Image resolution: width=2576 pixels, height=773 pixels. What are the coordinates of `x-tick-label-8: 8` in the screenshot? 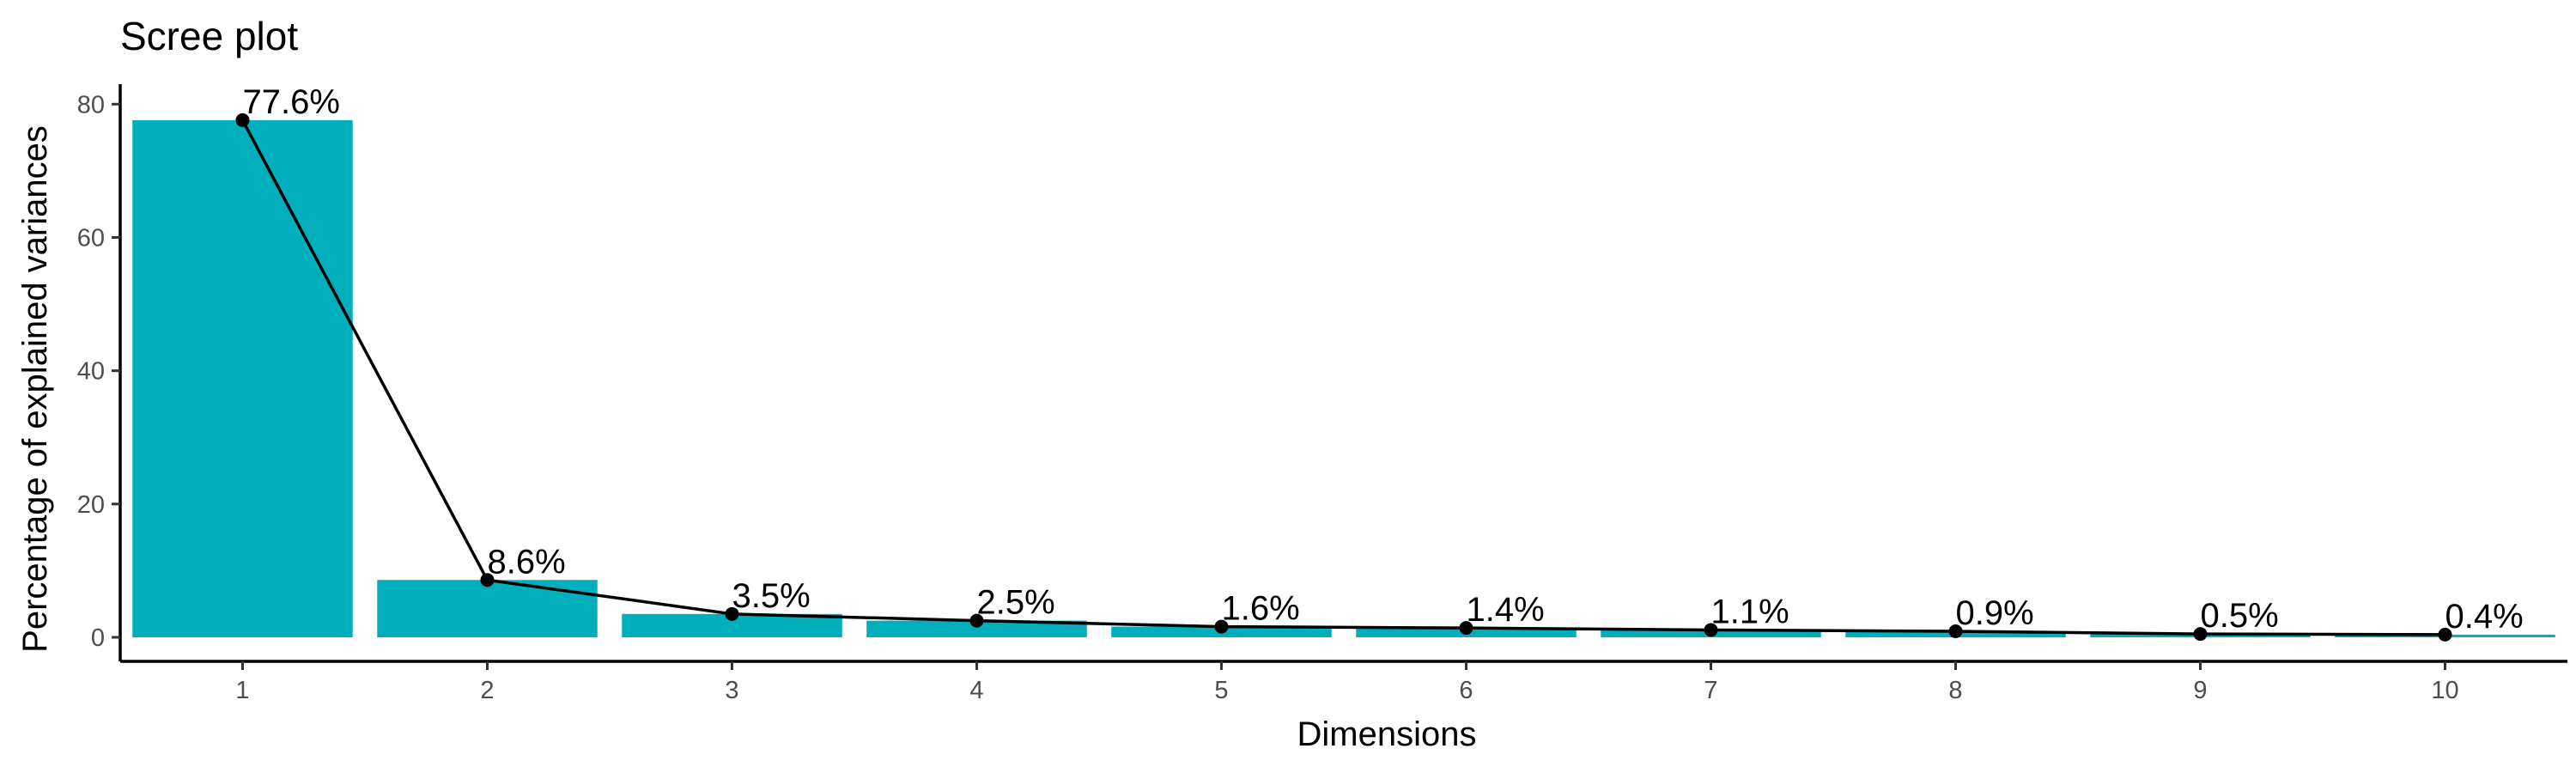 It's located at (1955, 690).